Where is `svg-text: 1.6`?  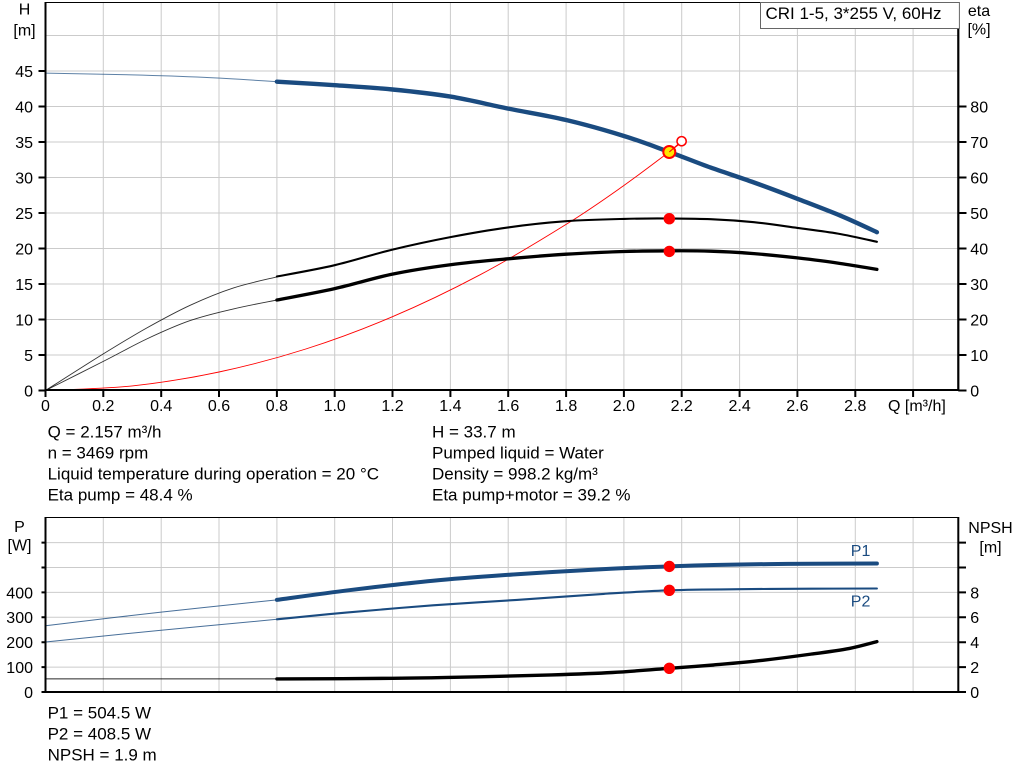
svg-text: 1.6 is located at coordinates (508, 406).